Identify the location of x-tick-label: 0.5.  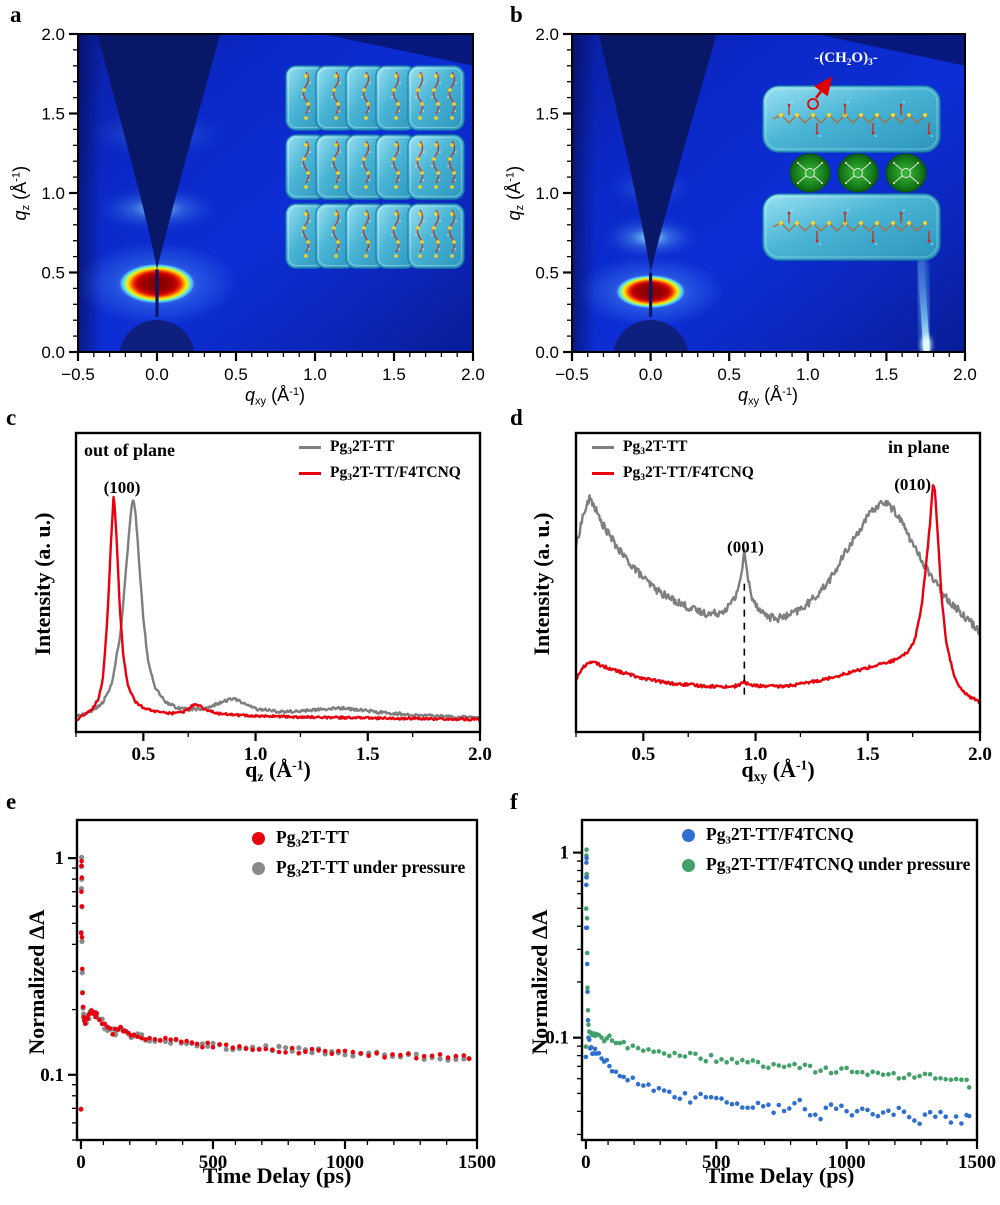
(643, 754).